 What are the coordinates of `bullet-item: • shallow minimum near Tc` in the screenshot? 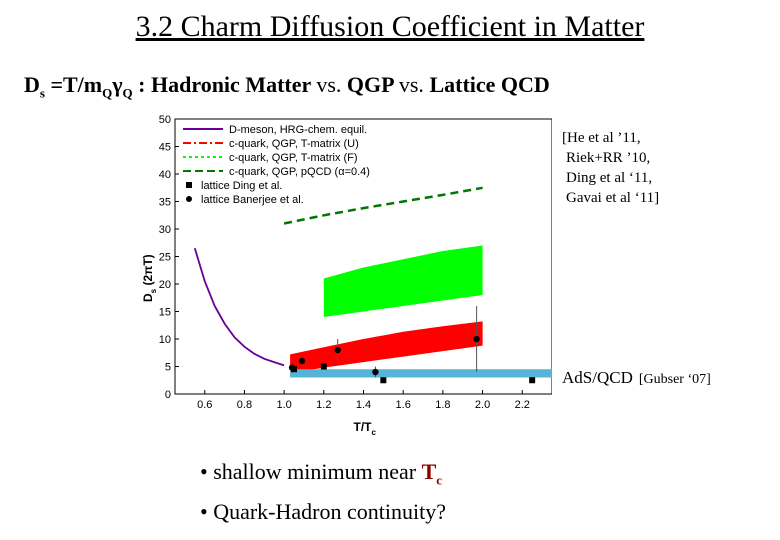 It's located at (321, 473).